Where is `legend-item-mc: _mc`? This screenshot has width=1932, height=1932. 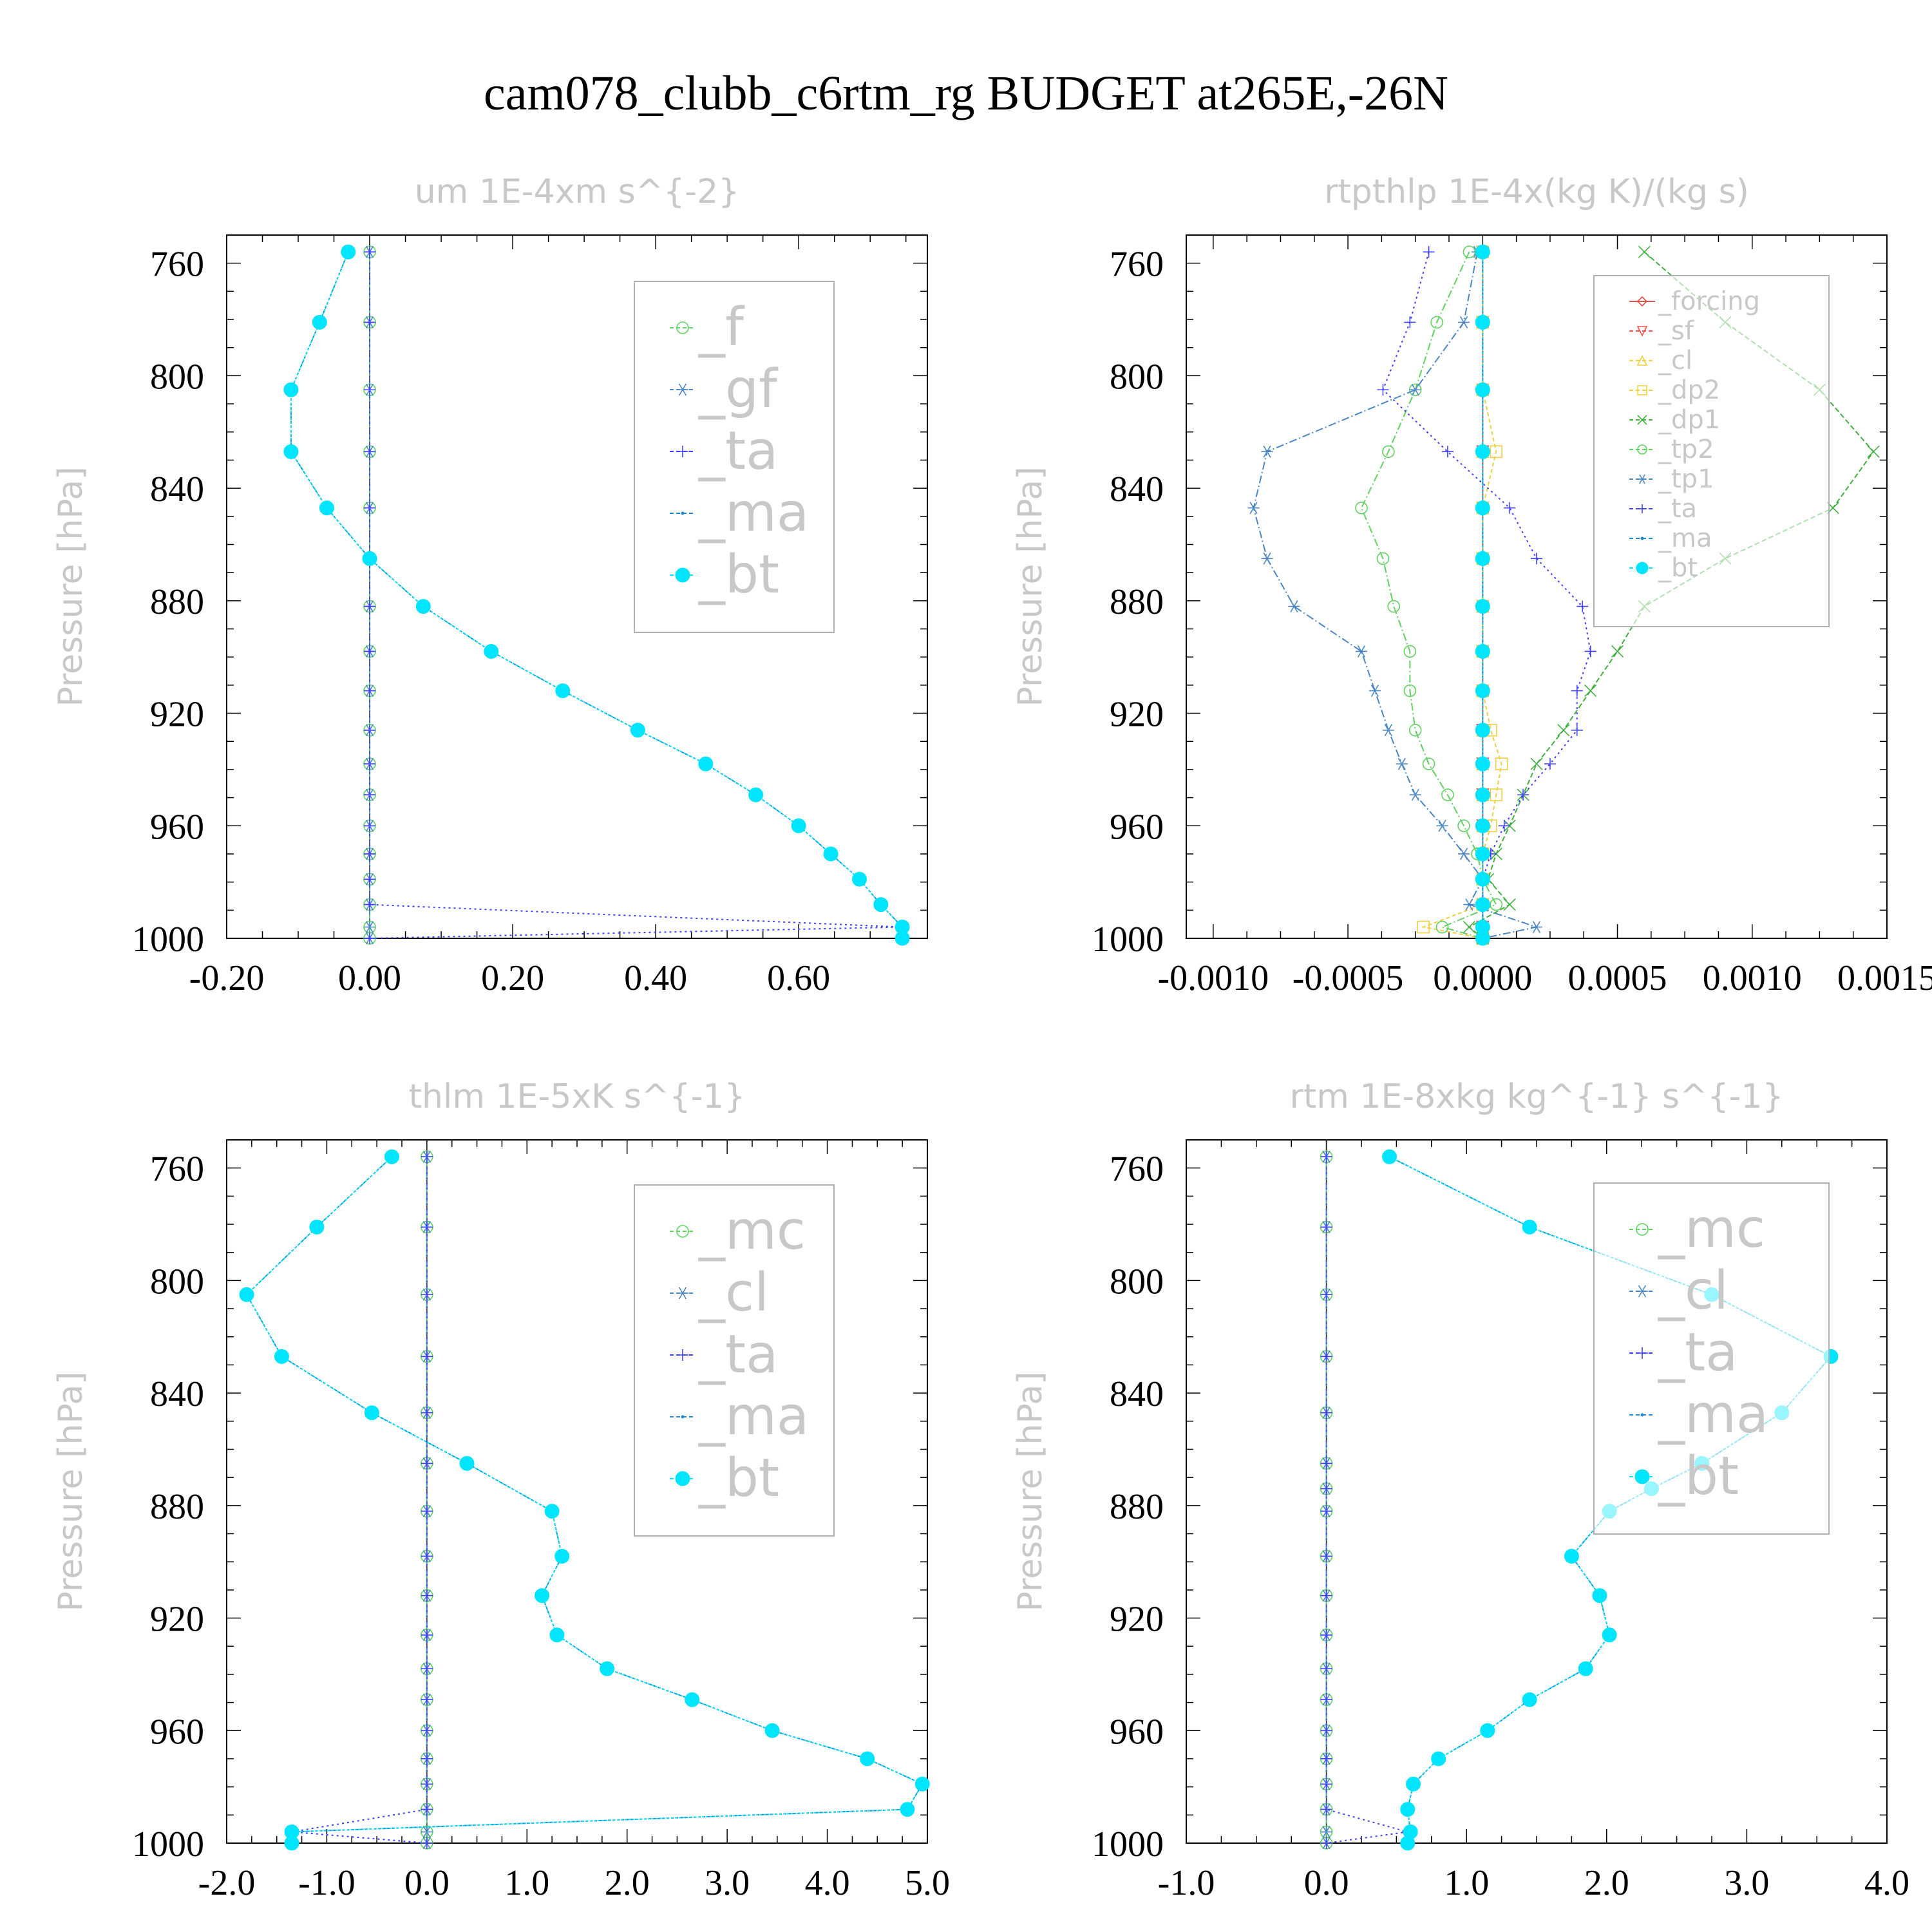
legend-item-mc: _mc is located at coordinates (738, 1231).